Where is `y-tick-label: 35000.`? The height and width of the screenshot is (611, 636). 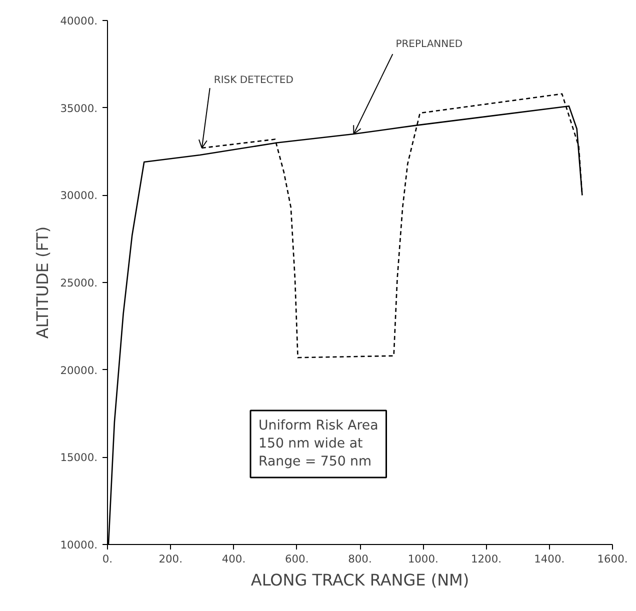 y-tick-label: 35000. is located at coordinates (79, 108).